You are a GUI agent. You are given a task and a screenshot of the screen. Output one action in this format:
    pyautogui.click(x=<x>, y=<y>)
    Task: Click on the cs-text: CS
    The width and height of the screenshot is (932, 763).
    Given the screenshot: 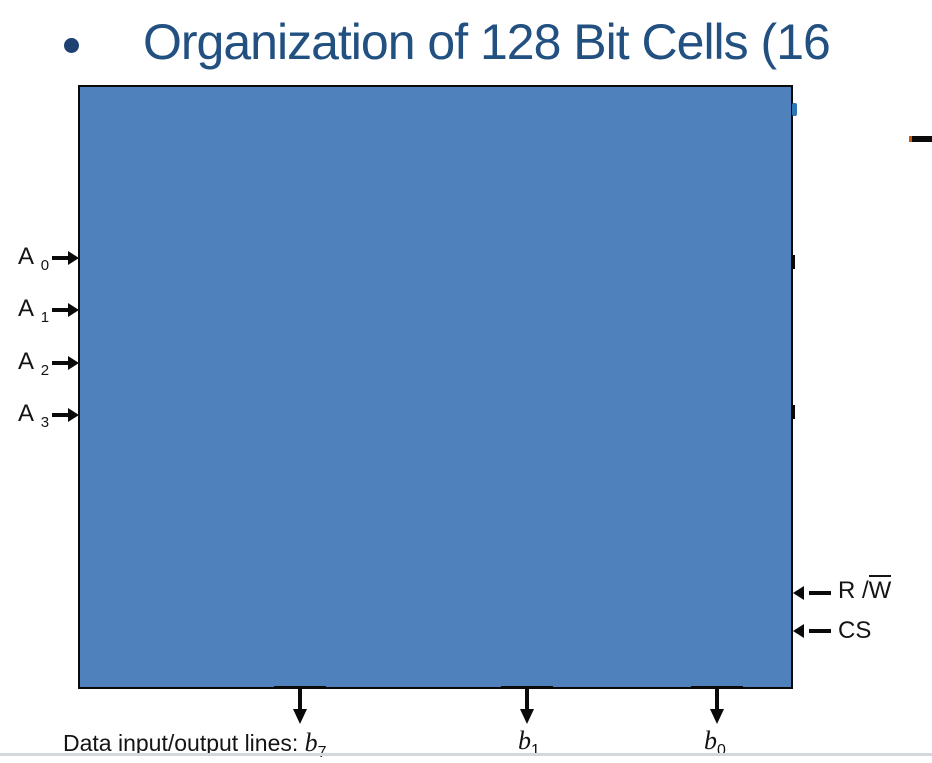 What is the action you would take?
    pyautogui.click(x=855, y=630)
    